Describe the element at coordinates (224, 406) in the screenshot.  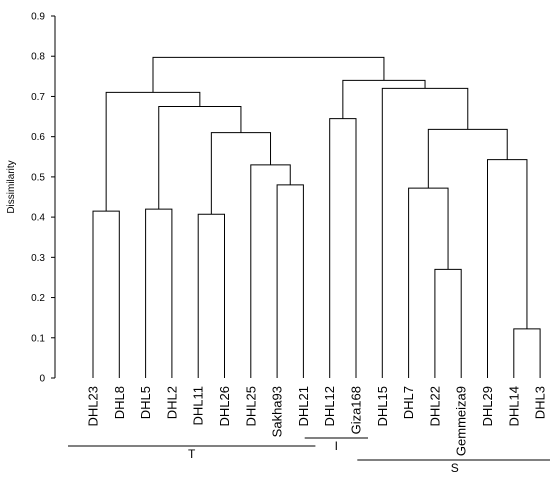
I see `leaf-label: DHL26` at that location.